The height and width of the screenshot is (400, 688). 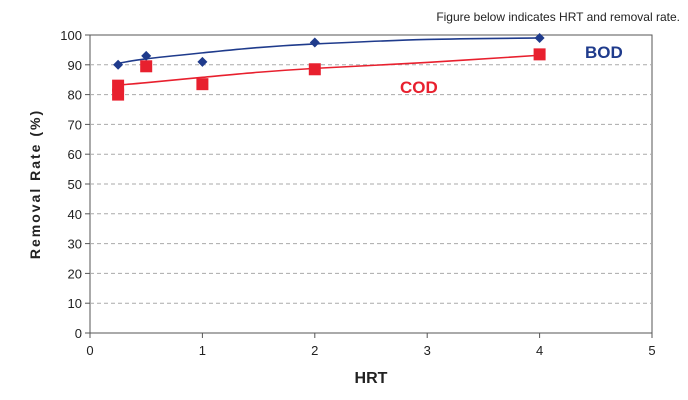 What do you see at coordinates (75, 184) in the screenshot?
I see `y-tick-label-50: 50` at bounding box center [75, 184].